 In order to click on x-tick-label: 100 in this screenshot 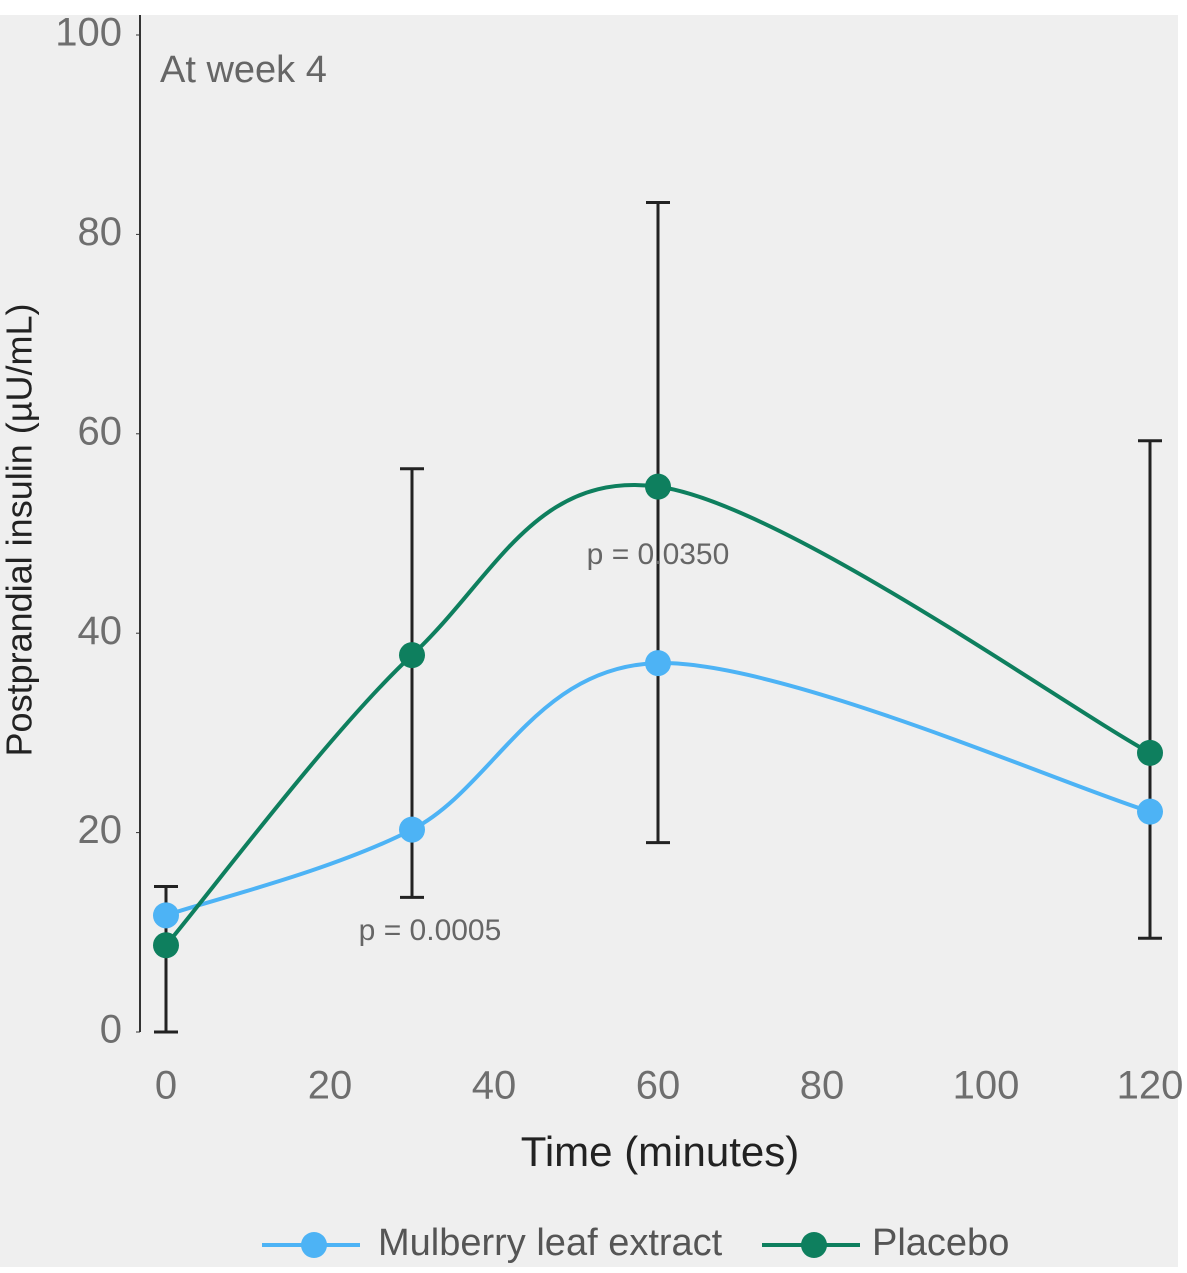, I will do `click(986, 1086)`.